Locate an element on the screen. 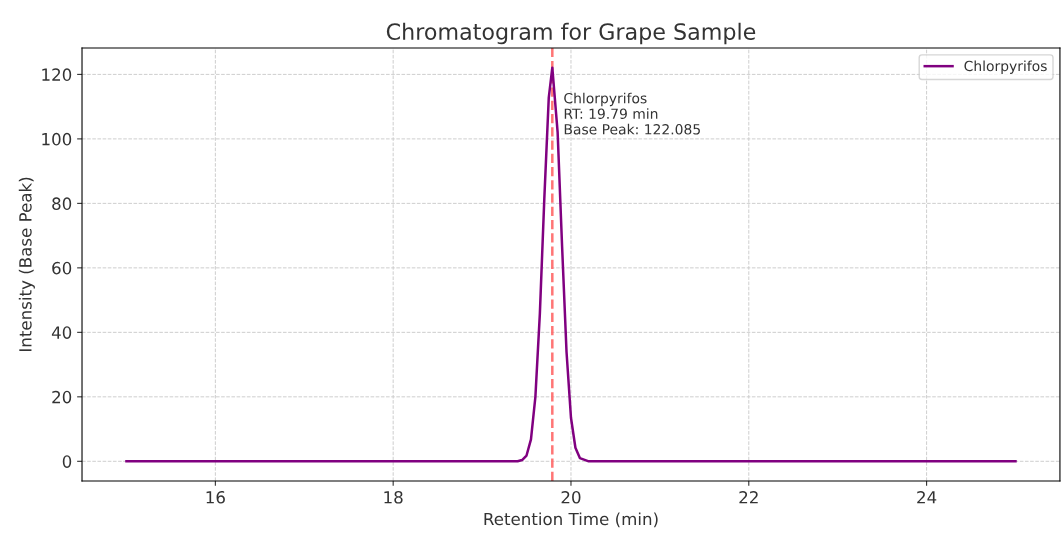 The width and height of the screenshot is (1061, 533). y-tick-label: 0 is located at coordinates (67, 461).